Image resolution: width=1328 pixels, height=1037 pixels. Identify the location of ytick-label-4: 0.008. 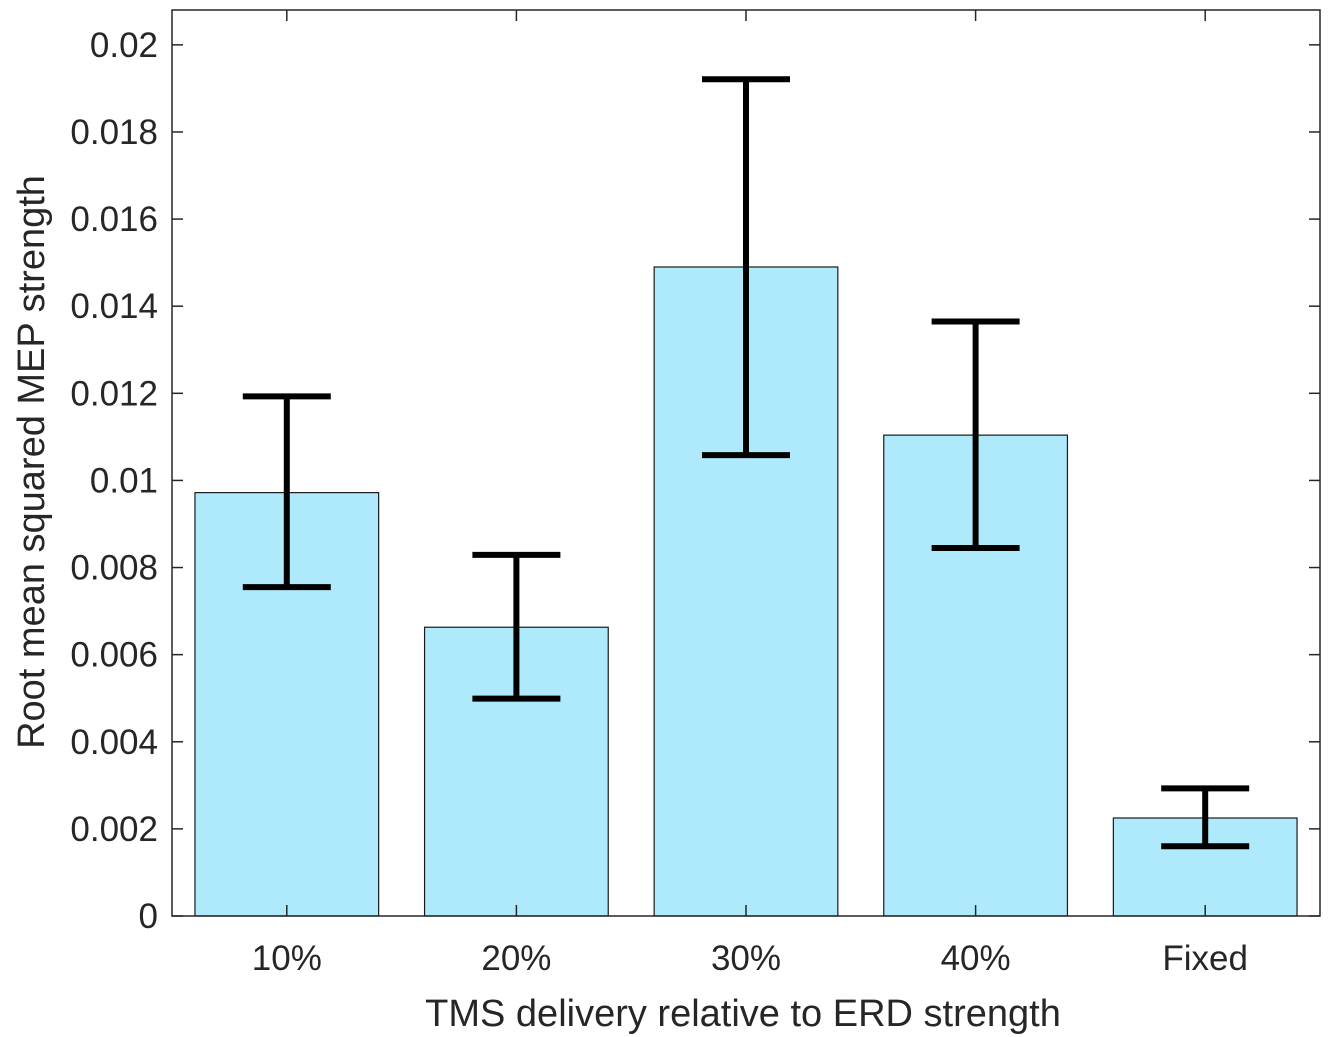
(114, 568).